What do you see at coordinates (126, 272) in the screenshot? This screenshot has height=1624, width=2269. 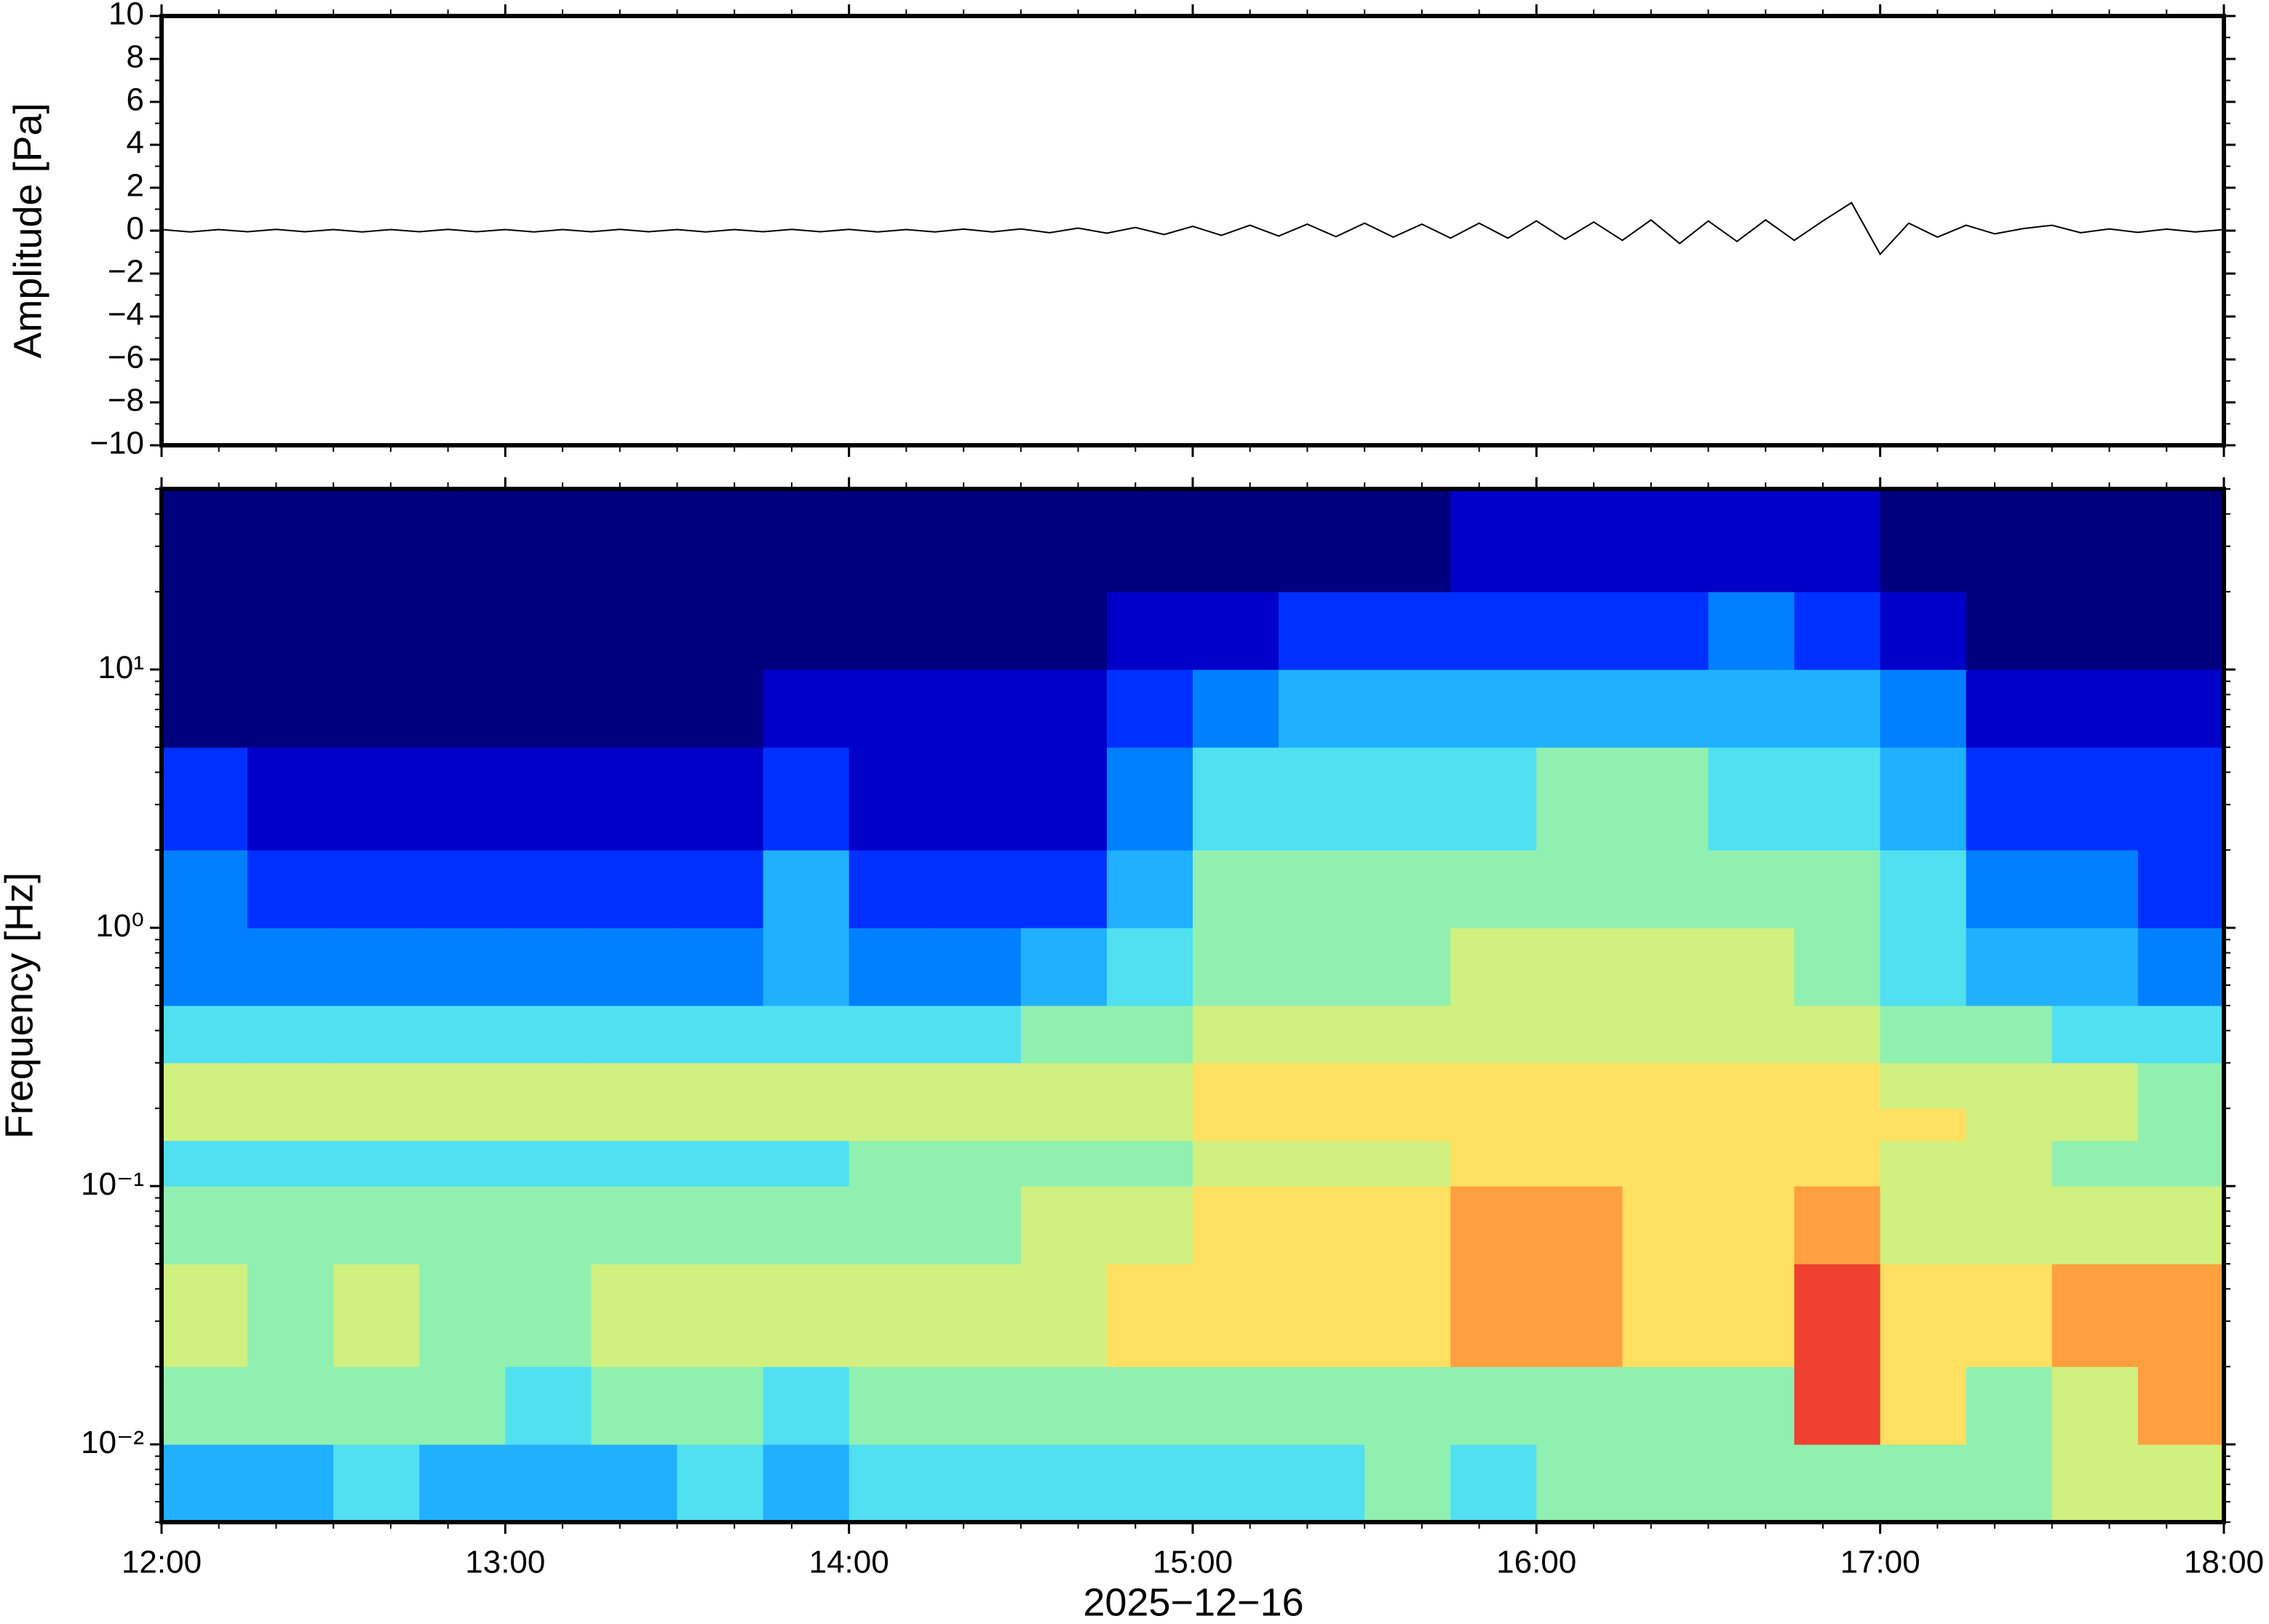 I see `y-tick-label: −2` at bounding box center [126, 272].